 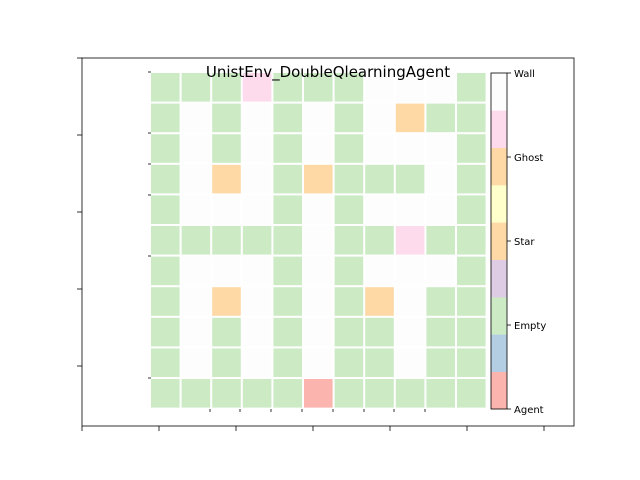 I want to click on colorbar-labels: Agent Empty Star Ghost Wall, so click(x=530, y=242).